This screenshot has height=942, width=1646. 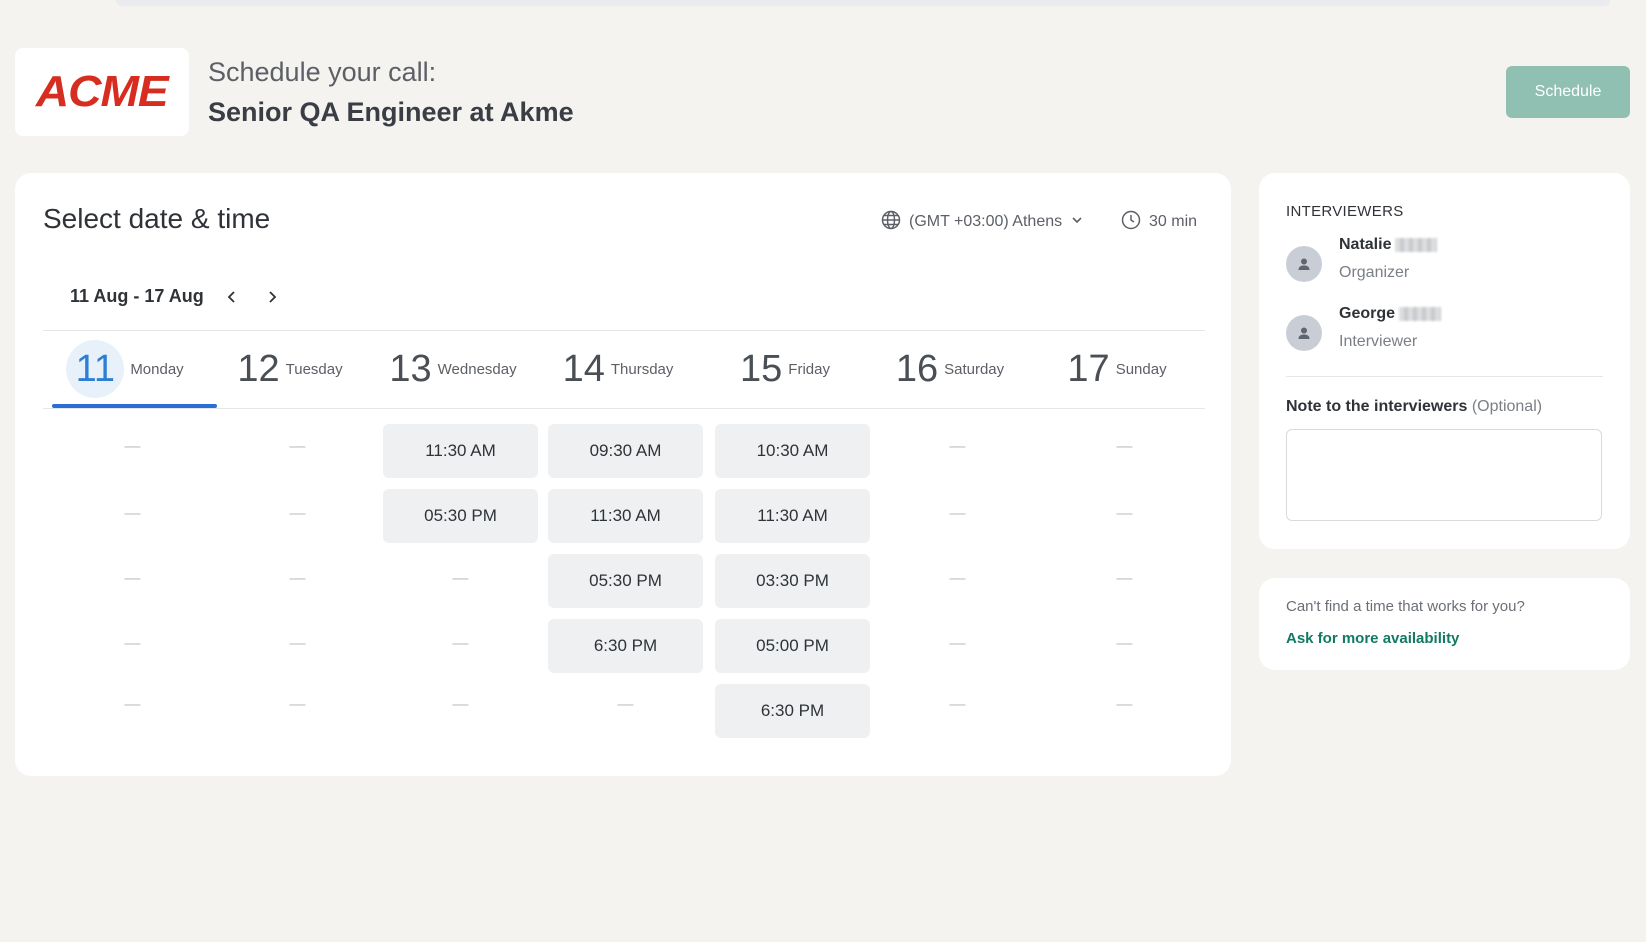 I want to click on day-tab-wednesday: 13 Wednesday, so click(x=453, y=369).